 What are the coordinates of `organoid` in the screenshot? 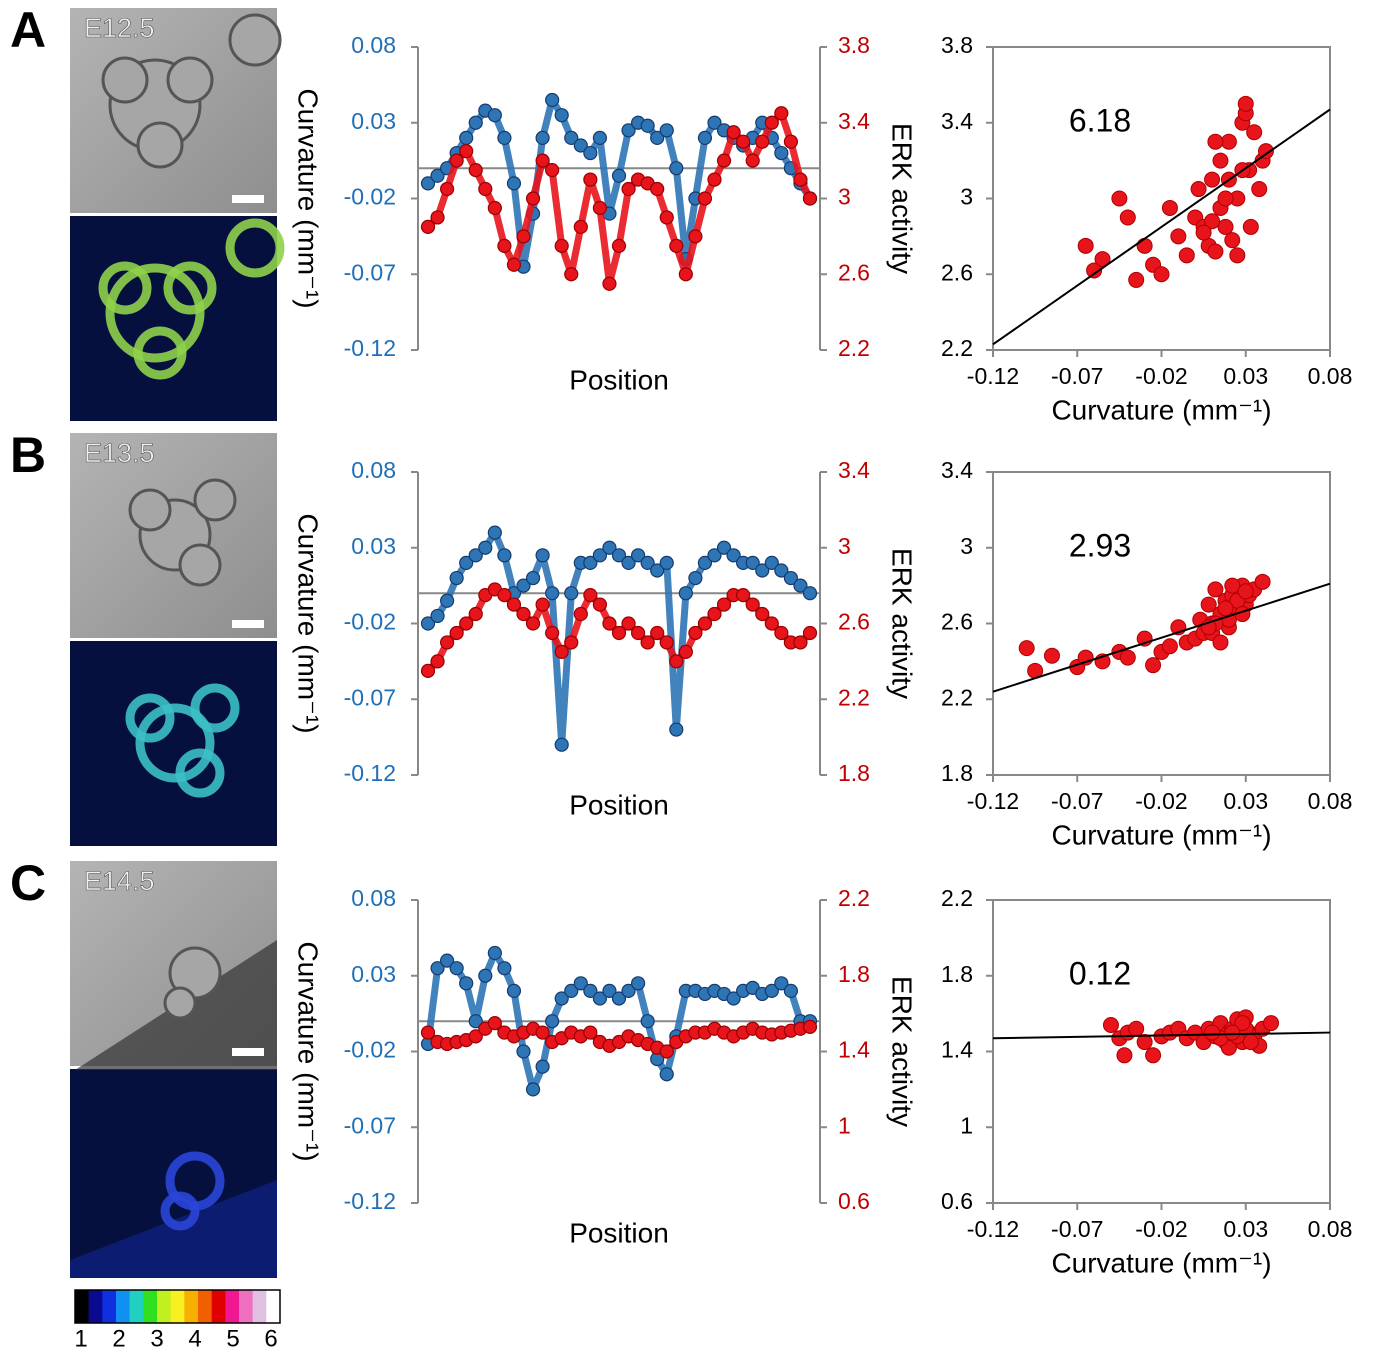 It's located at (190, 80).